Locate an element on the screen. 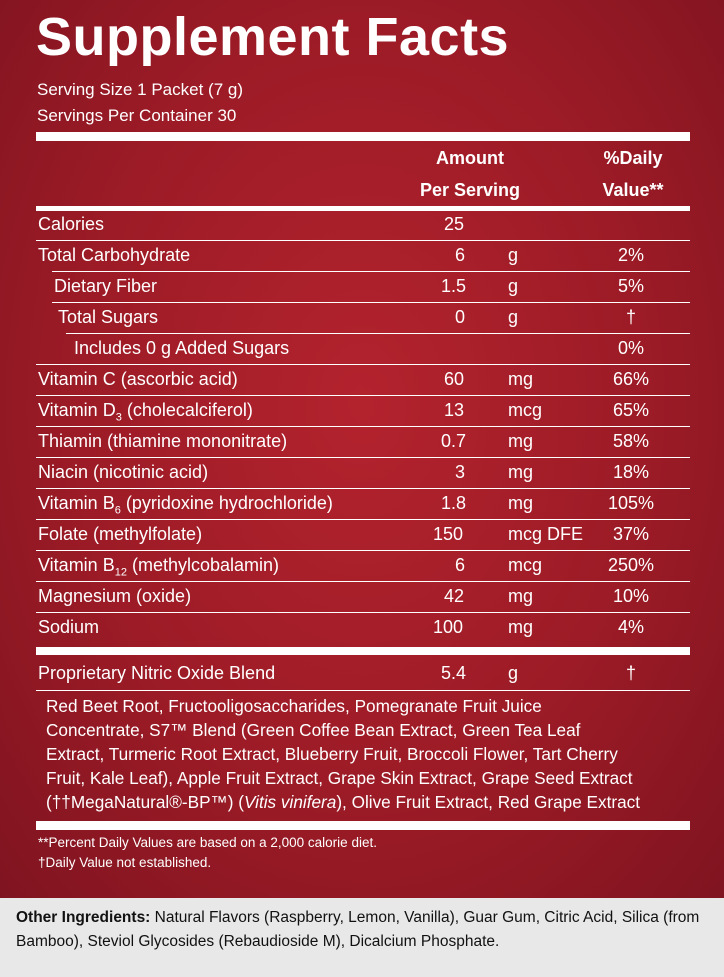  nutrient-row-total-carbohydrate: Total Carbohydrate 6 g 2% is located at coordinates (363, 256).